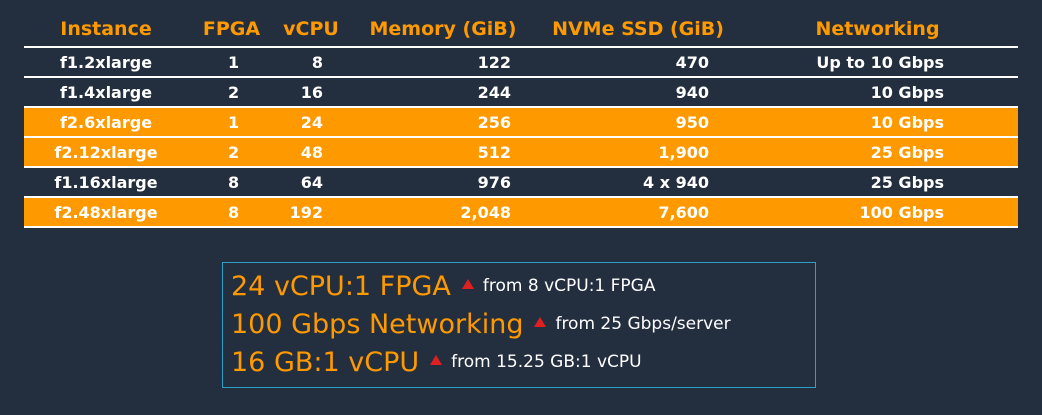 This screenshot has height=415, width=1042. What do you see at coordinates (638, 122) in the screenshot?
I see `cell-nvme-ssd: 950` at bounding box center [638, 122].